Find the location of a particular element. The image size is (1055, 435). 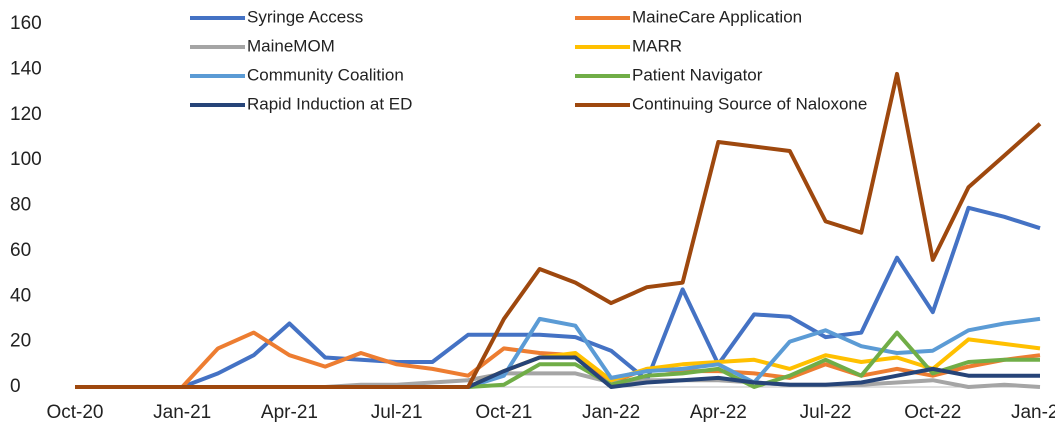

y-tick-label: 100 is located at coordinates (26, 159).